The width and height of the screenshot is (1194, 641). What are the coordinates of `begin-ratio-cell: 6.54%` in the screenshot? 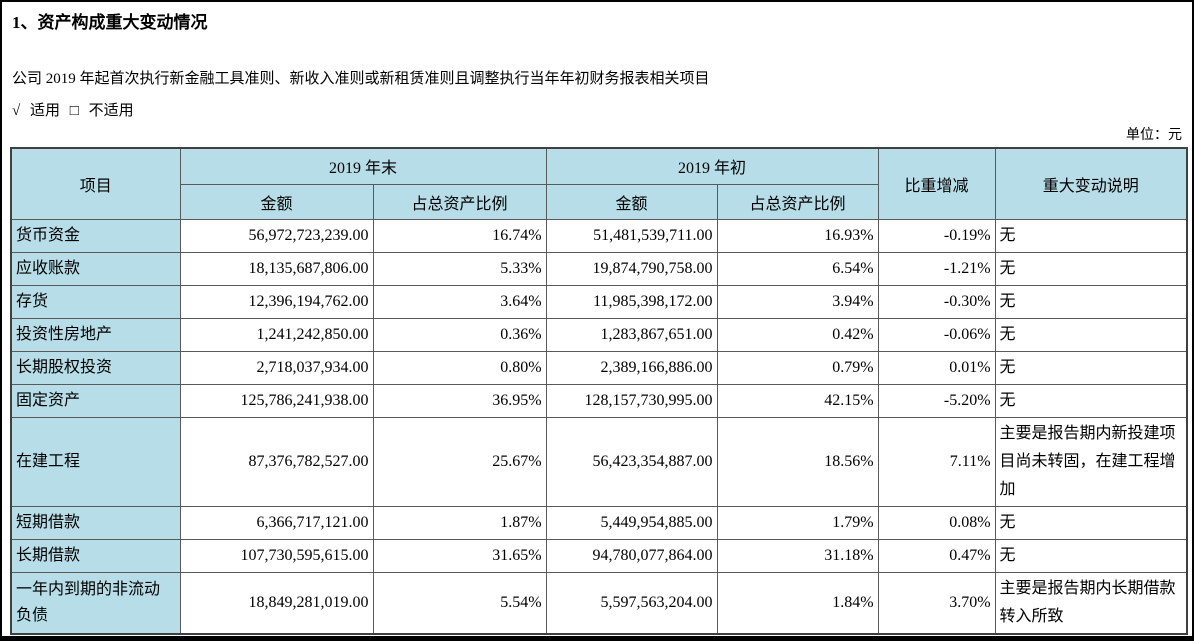 It's located at (797, 268).